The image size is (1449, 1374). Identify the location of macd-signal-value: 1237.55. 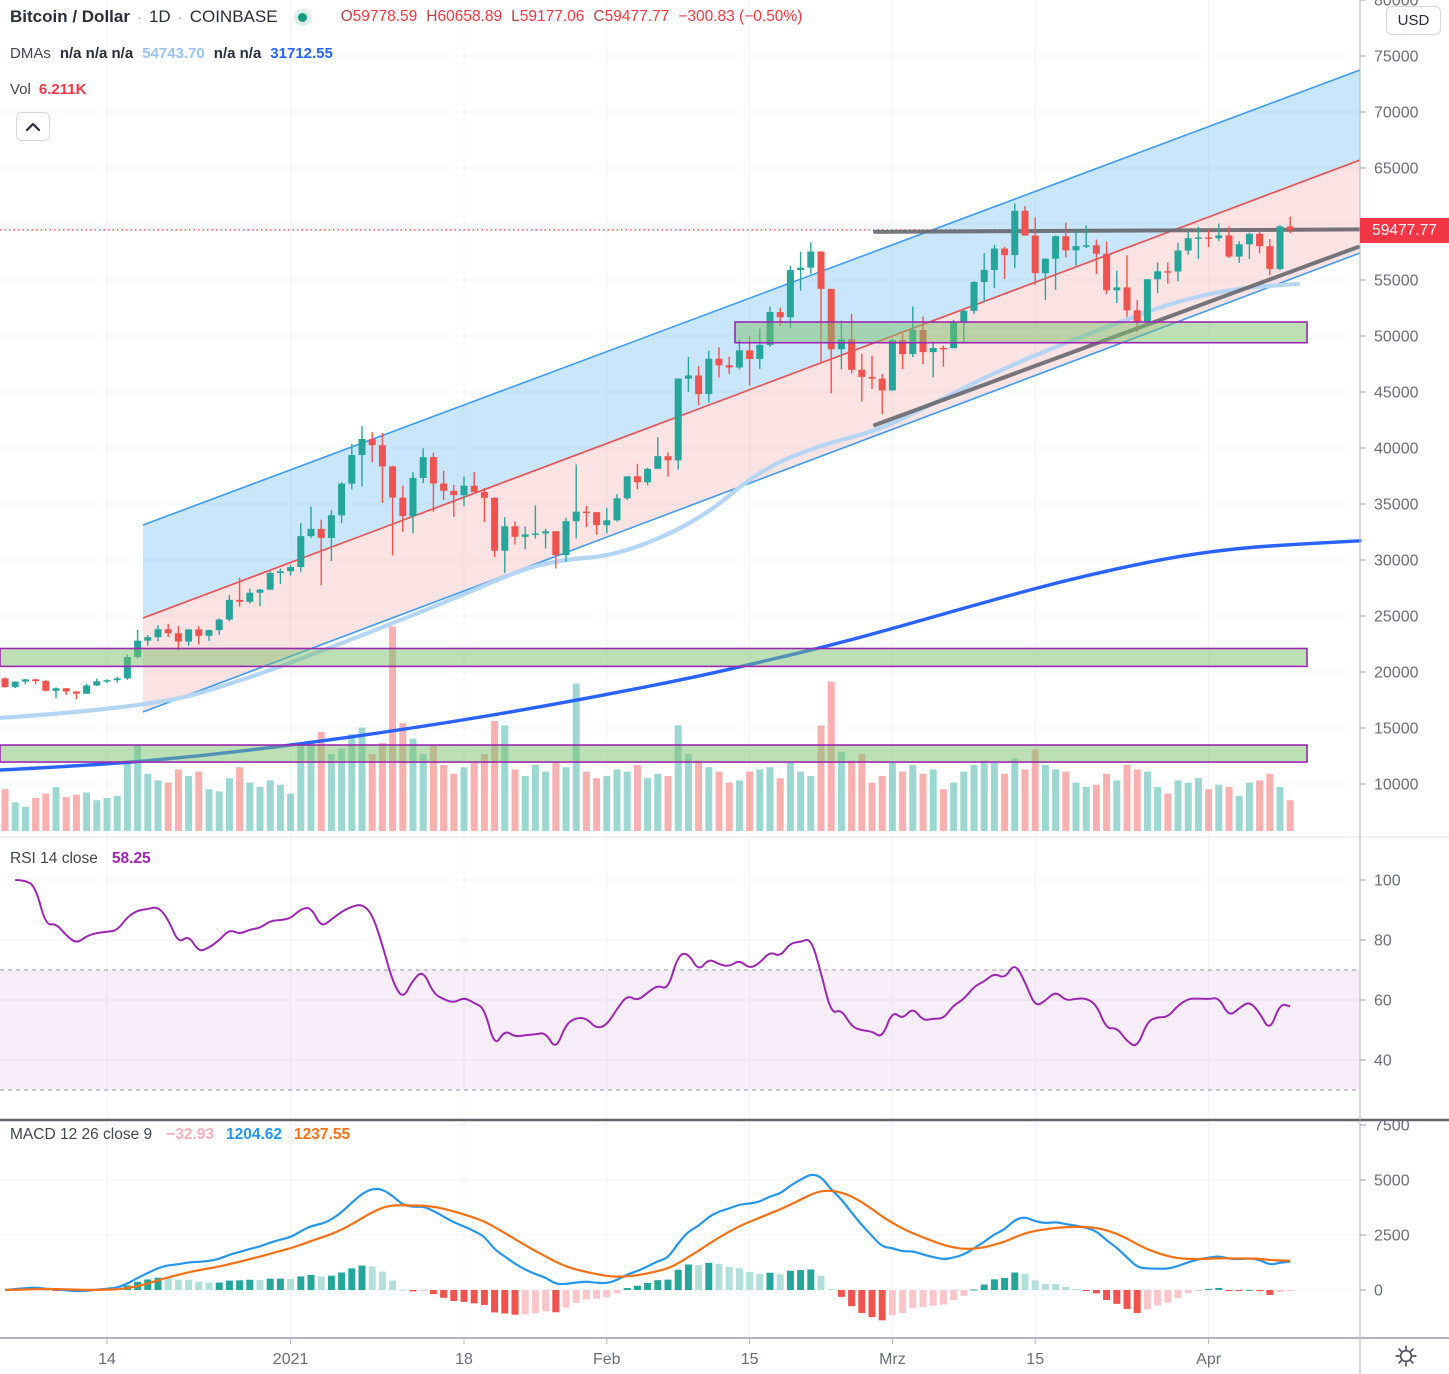
(322, 1134).